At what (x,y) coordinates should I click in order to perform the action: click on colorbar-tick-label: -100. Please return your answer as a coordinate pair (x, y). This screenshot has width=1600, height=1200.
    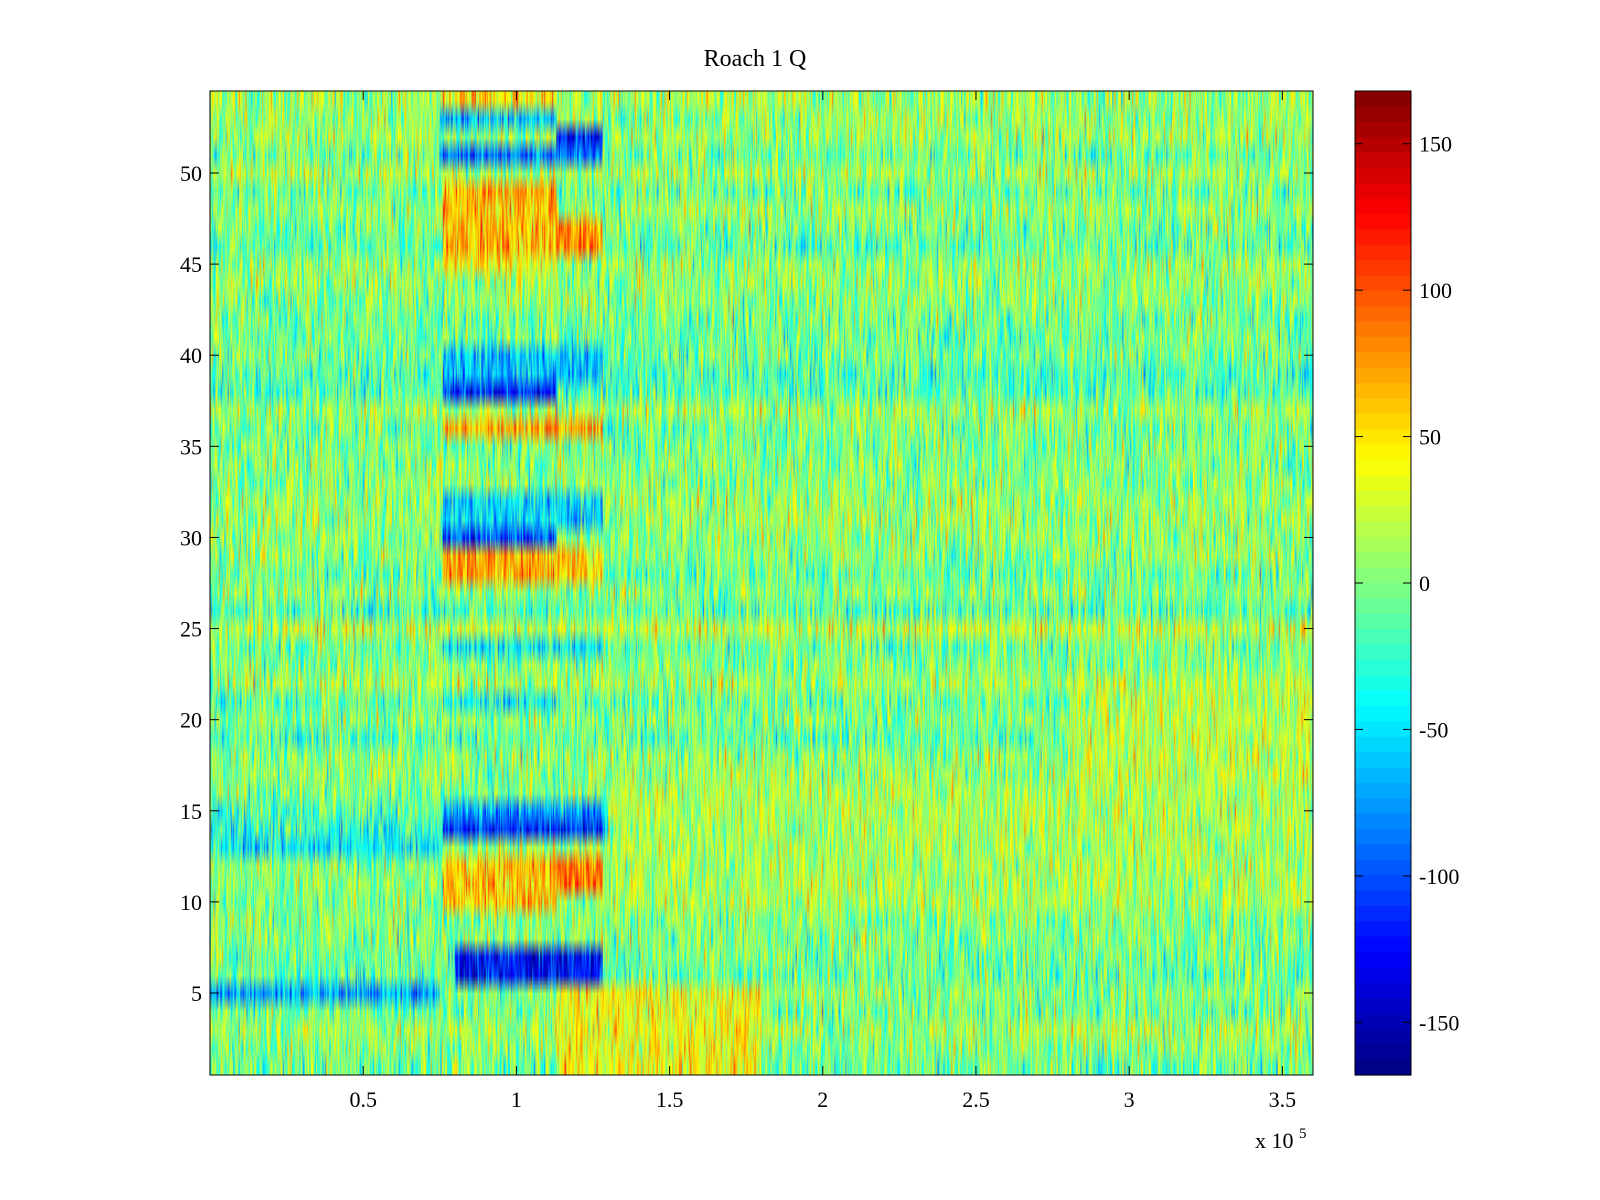
    Looking at the image, I should click on (1439, 876).